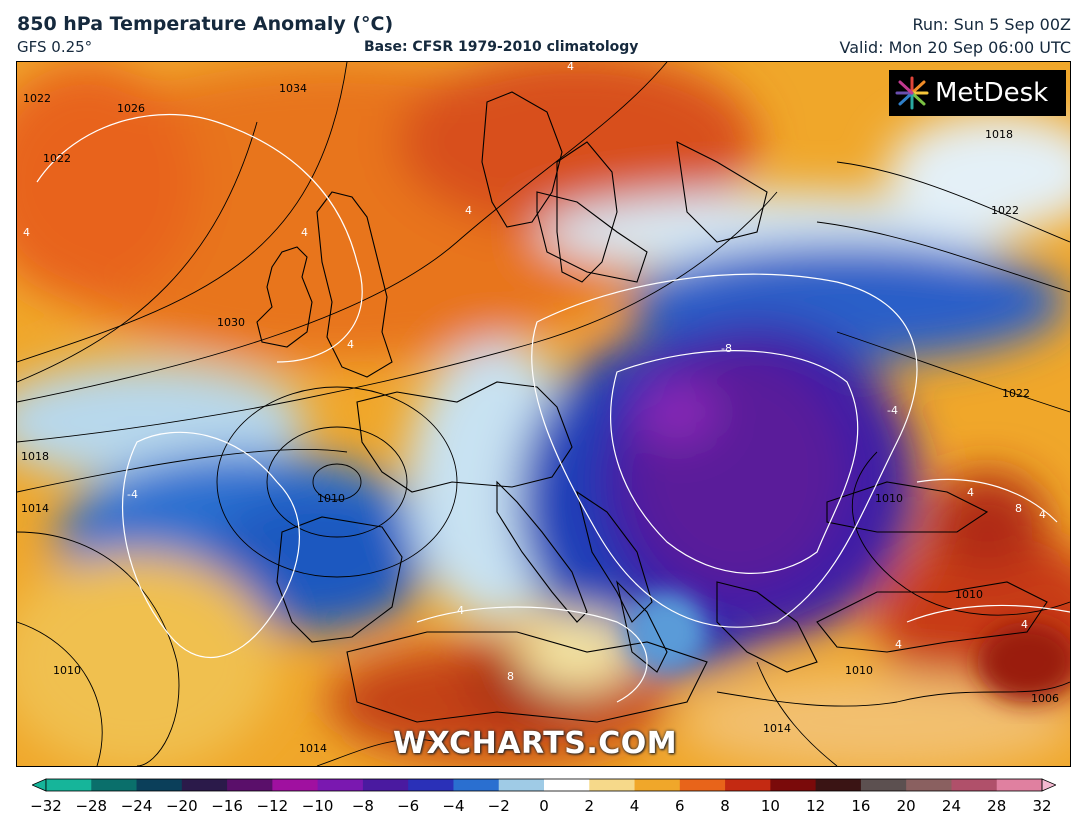 The image size is (1088, 833). What do you see at coordinates (1049, 785) in the screenshot?
I see `colorbar-max-arrow` at bounding box center [1049, 785].